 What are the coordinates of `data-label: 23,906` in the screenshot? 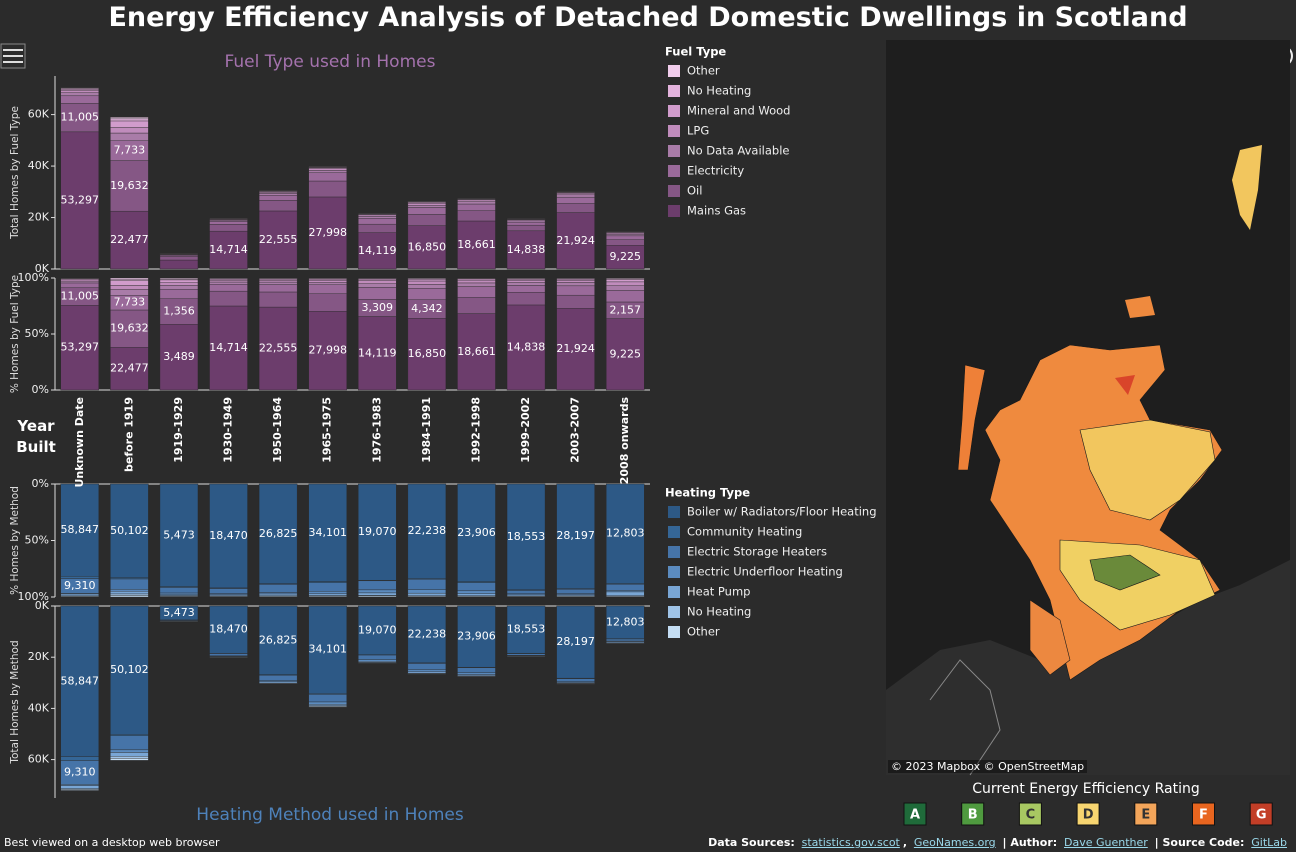 It's located at (476, 636).